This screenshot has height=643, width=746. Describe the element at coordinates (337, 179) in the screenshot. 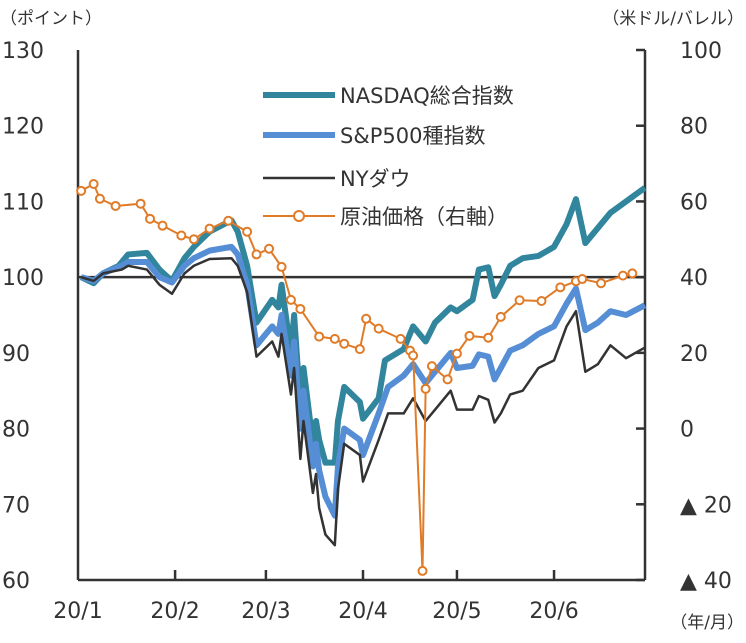

I see `legend-item: NYダウ` at that location.